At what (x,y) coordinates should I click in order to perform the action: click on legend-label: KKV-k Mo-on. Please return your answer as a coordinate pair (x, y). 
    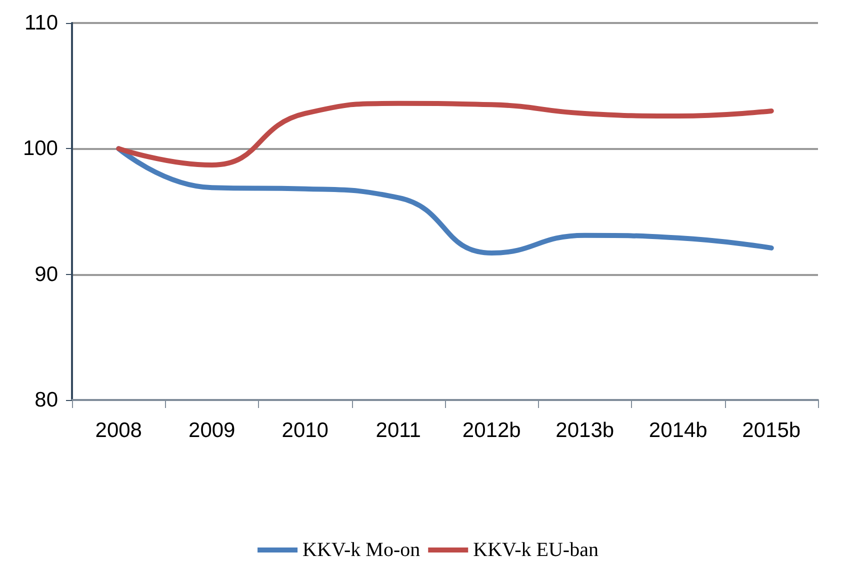
    Looking at the image, I should click on (361, 550).